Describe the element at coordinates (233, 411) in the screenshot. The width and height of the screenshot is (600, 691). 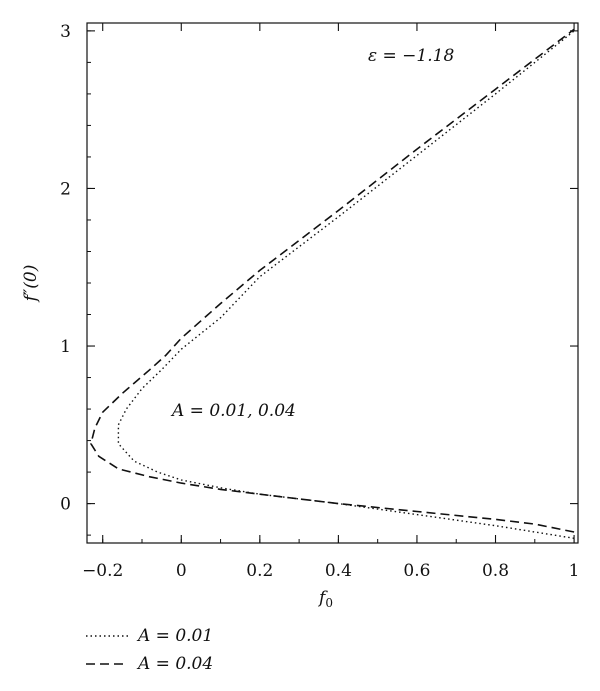
I see `annotation-A-values: A = 0.01, 0.04` at that location.